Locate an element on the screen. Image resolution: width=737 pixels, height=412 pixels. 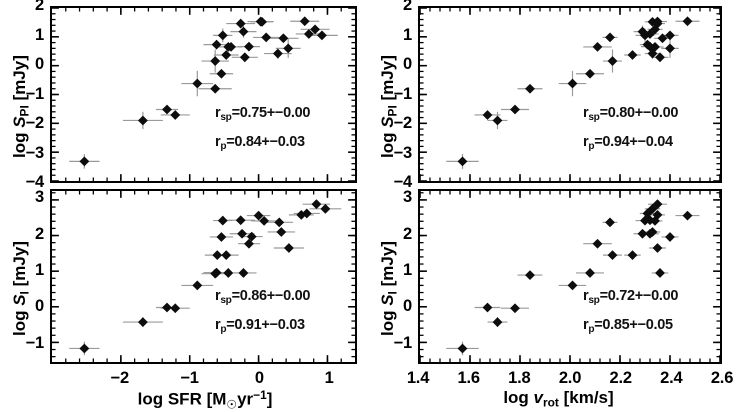
x-tick-label: −1 is located at coordinates (189, 378).